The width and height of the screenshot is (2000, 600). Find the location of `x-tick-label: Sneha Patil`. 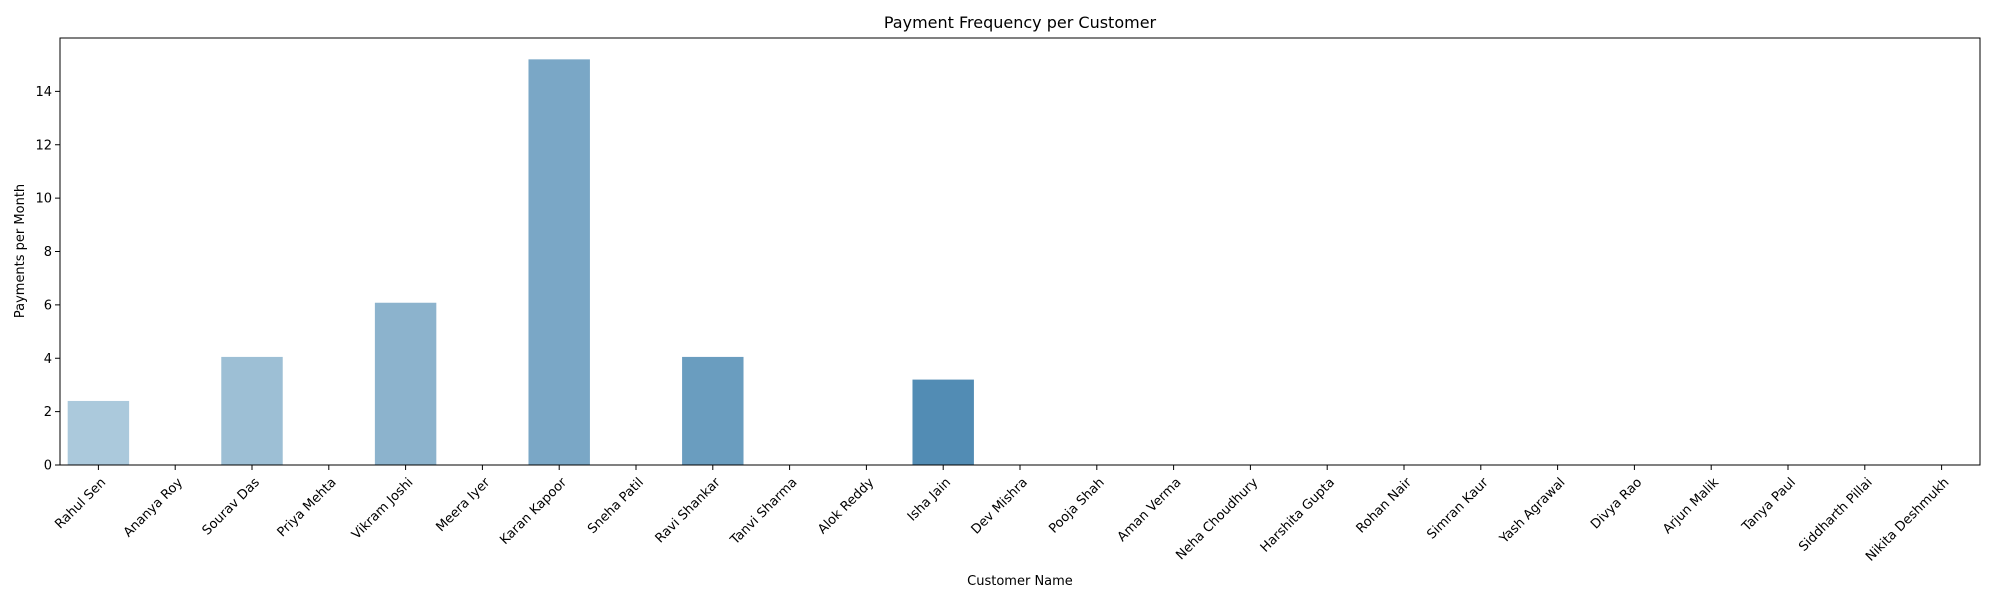

x-tick-label: Sneha Patil is located at coordinates (616, 506).